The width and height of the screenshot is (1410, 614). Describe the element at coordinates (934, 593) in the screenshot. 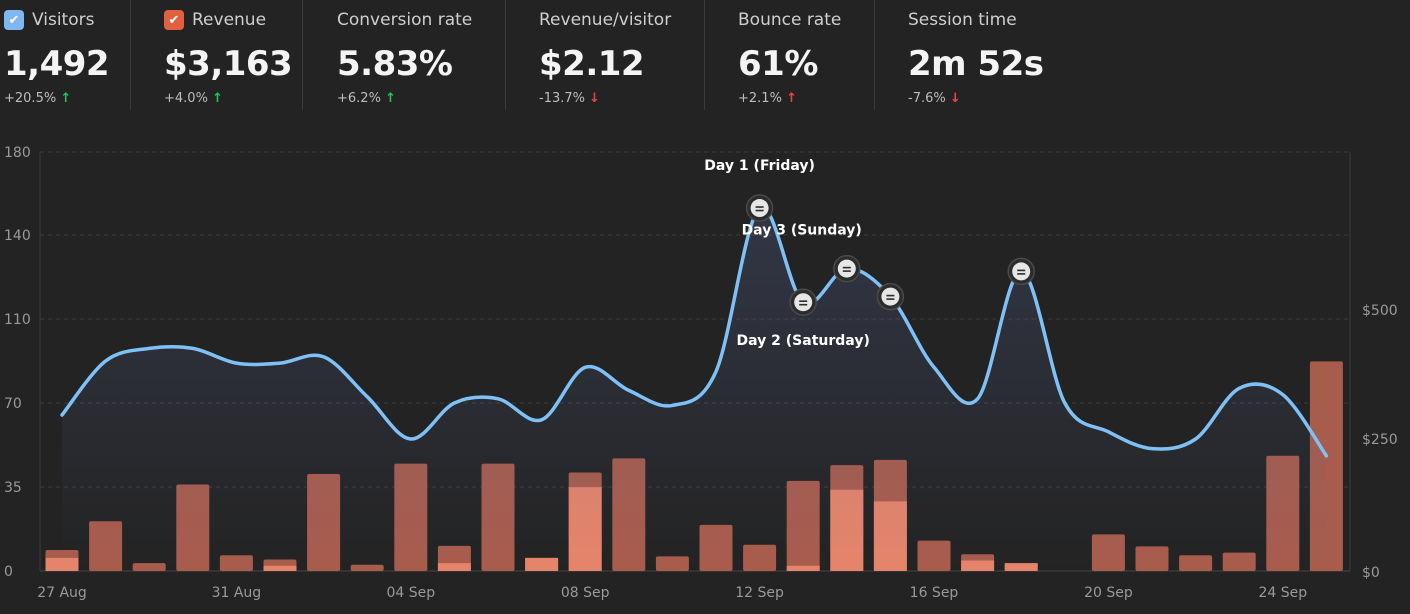

I see `x-tick-label: 16 Sep` at that location.